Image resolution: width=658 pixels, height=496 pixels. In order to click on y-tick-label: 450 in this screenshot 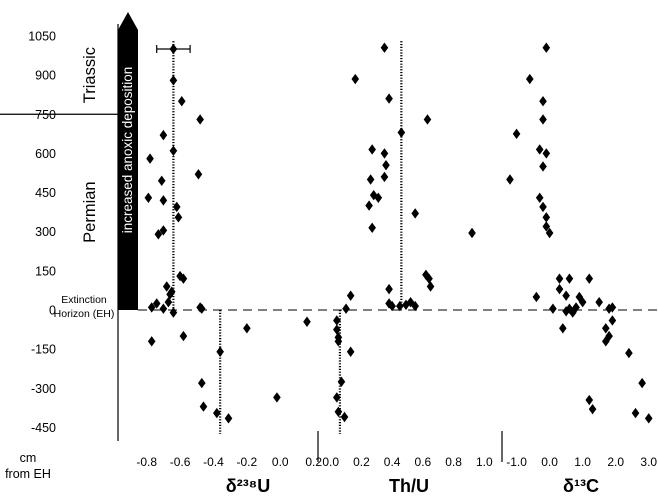, I will do `click(45, 193)`.